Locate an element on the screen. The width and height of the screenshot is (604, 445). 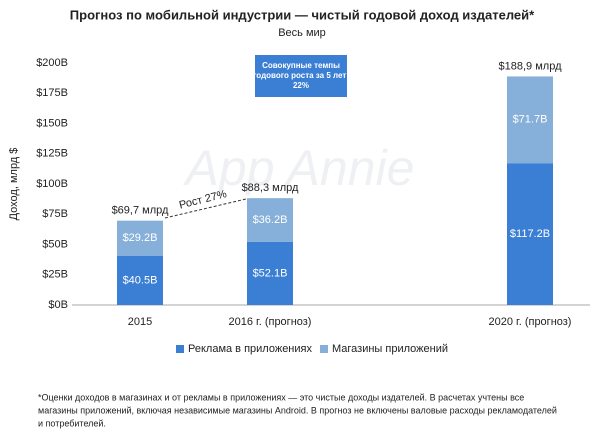
y-tick-label: $200B is located at coordinates (52, 63).